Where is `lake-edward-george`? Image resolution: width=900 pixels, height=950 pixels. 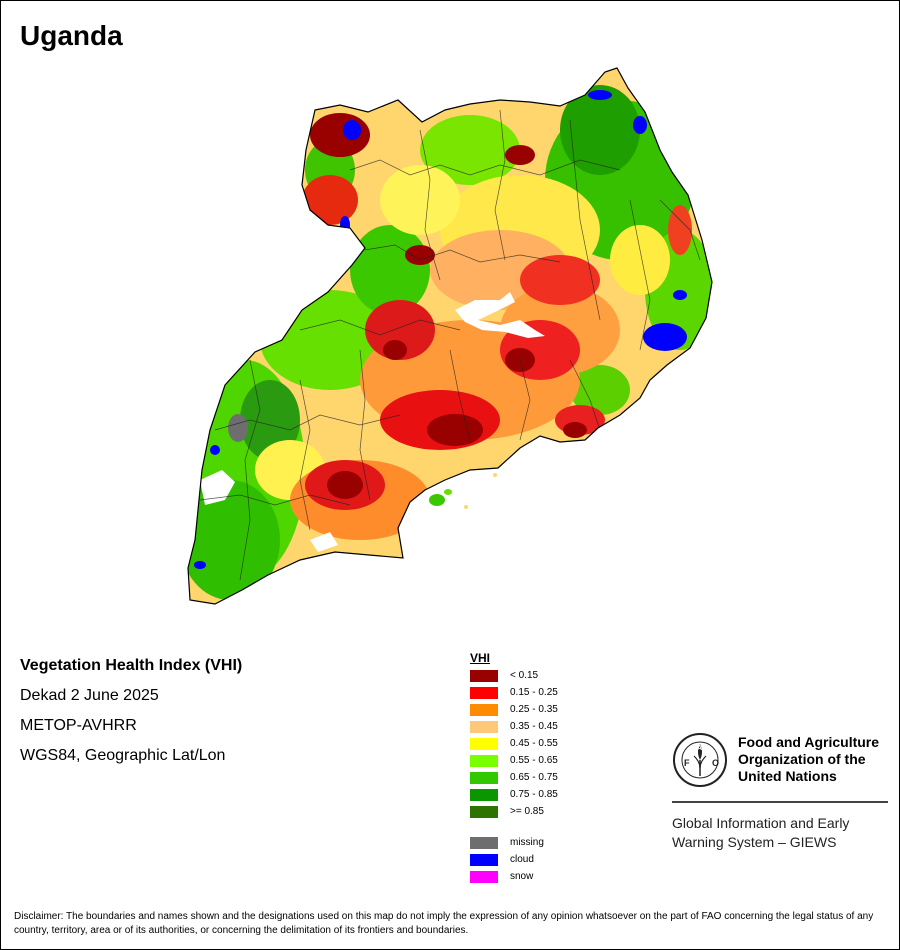 lake-edward-george is located at coordinates (324, 542).